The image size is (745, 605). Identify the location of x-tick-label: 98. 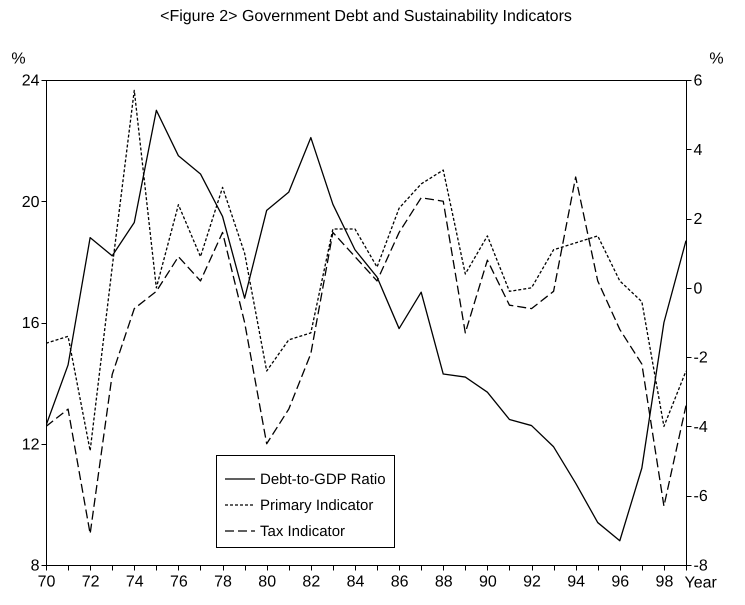
(665, 582).